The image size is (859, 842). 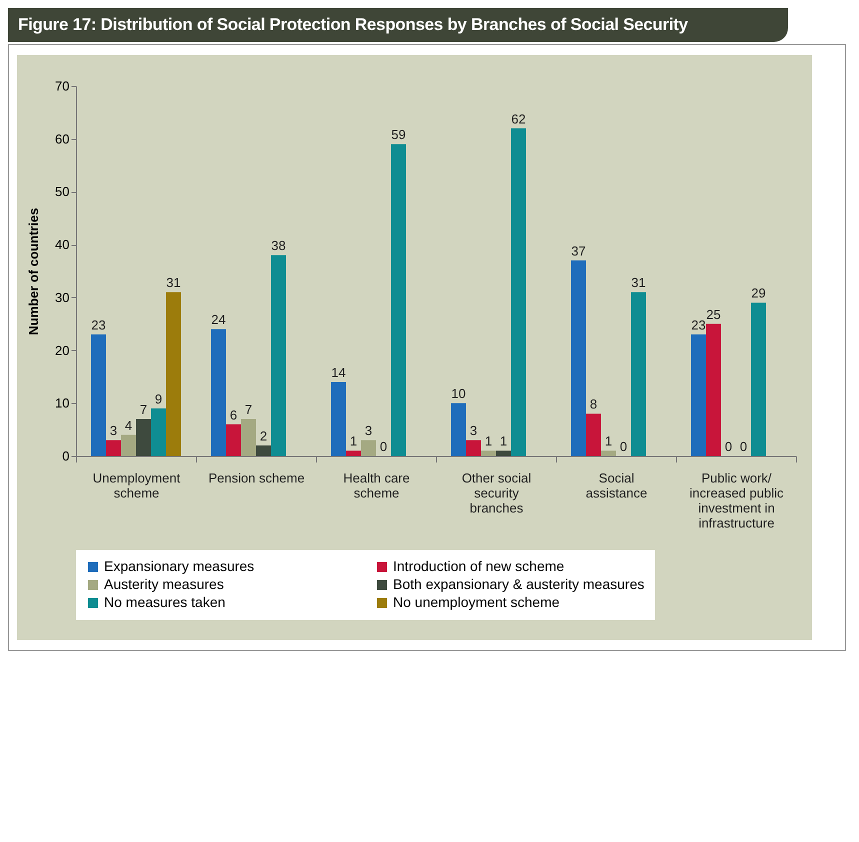 I want to click on x-tick-label: Social assistance, so click(x=617, y=485).